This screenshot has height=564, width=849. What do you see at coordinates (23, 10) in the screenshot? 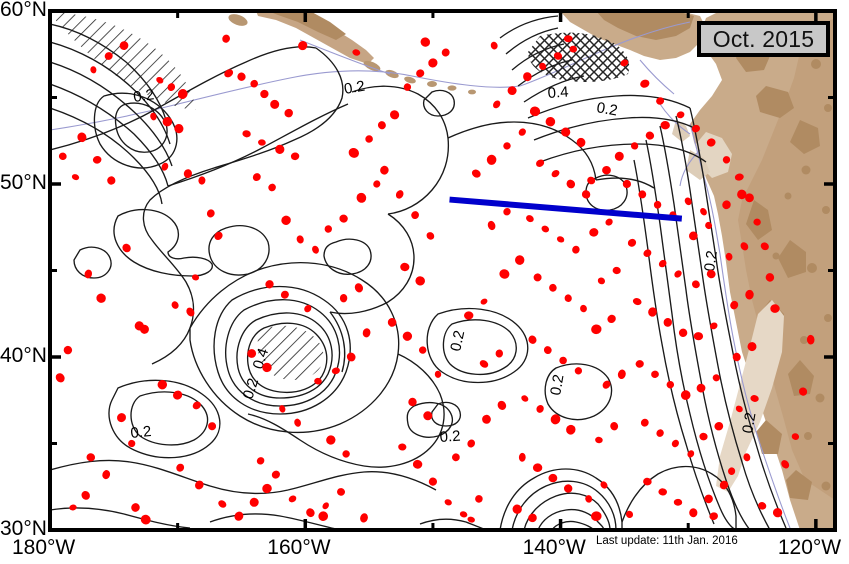
I see `y-axis-tick-label-3: 60°N` at bounding box center [23, 10].